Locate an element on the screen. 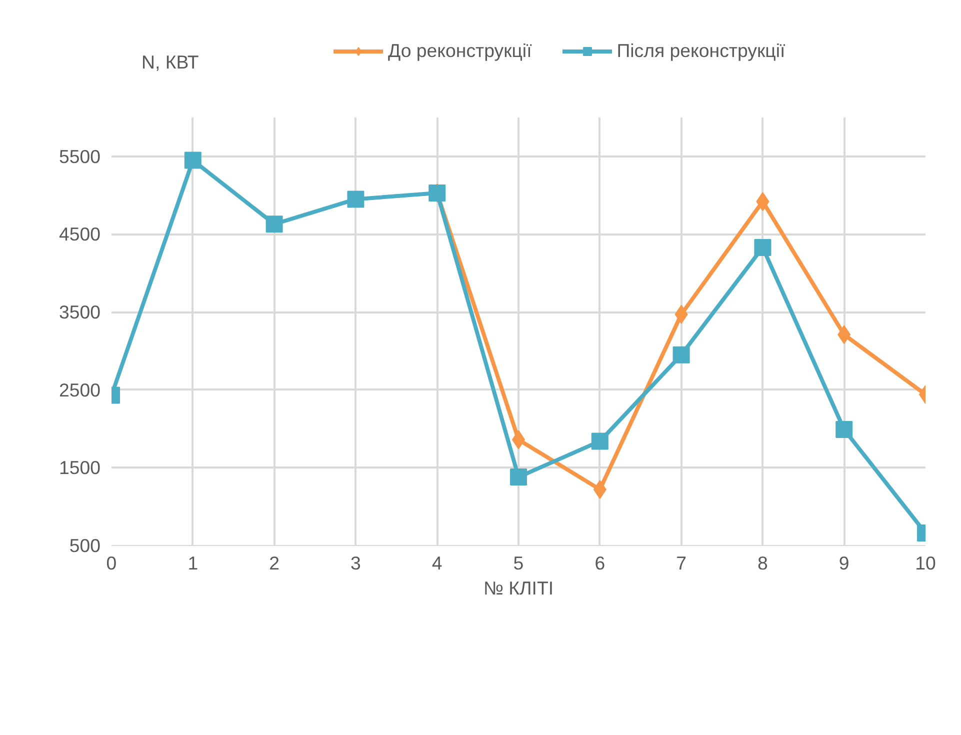 This screenshot has width=961, height=735. x-tick-label: 8 is located at coordinates (763, 563).